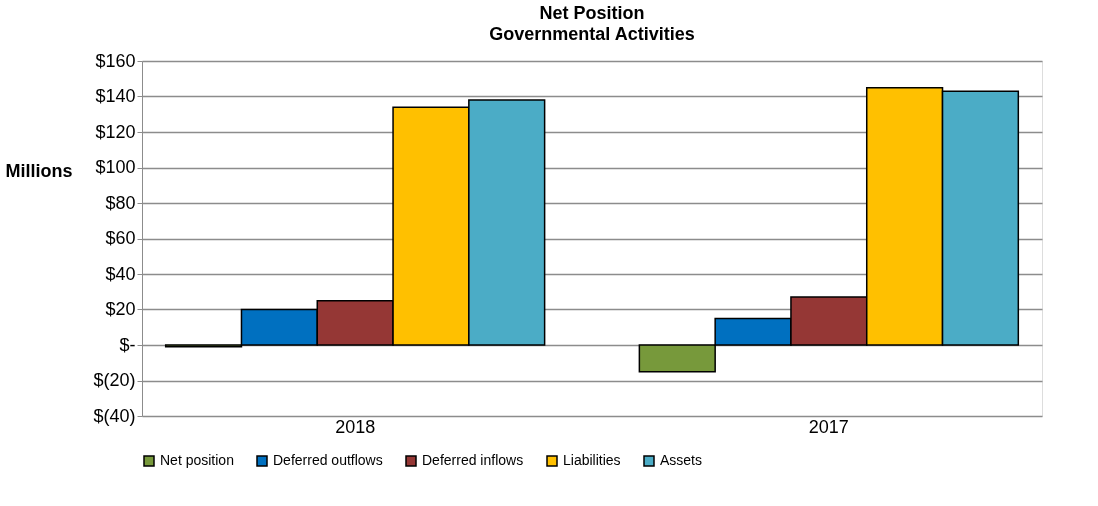 The height and width of the screenshot is (506, 1098). I want to click on chart-title: Net Position, so click(592, 13).